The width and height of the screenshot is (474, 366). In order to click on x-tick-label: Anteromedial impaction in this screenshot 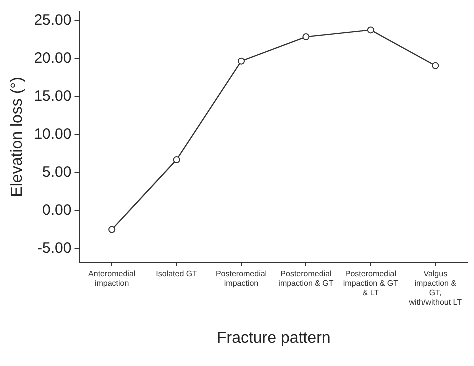, I will do `click(112, 278)`.